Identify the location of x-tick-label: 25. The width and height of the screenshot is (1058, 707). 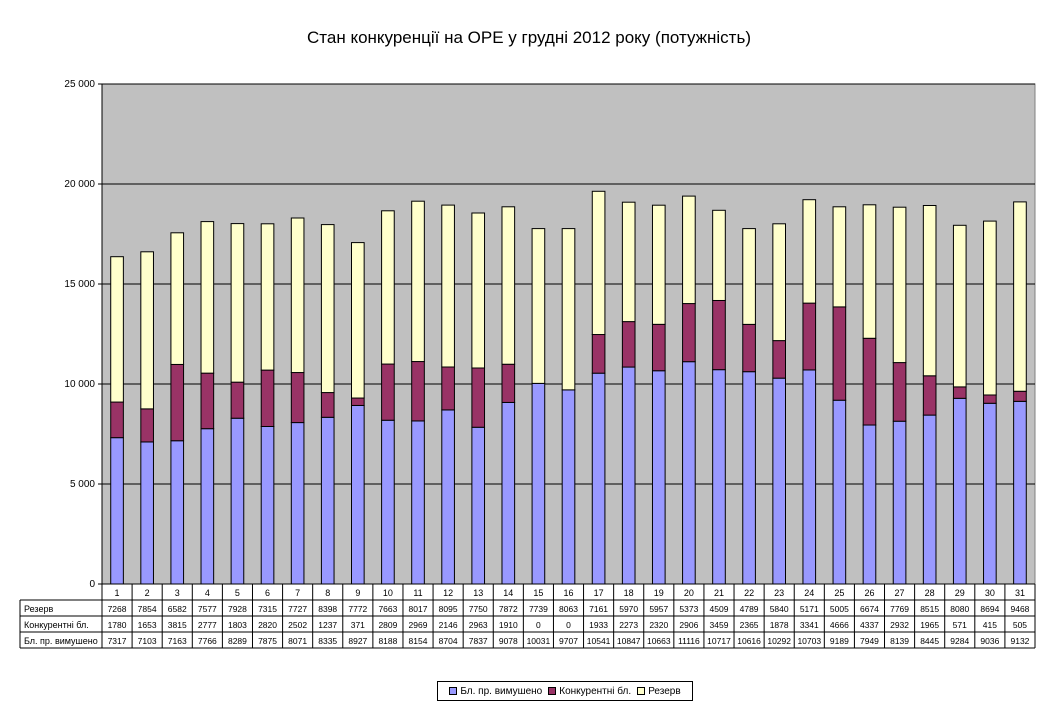
(839, 593).